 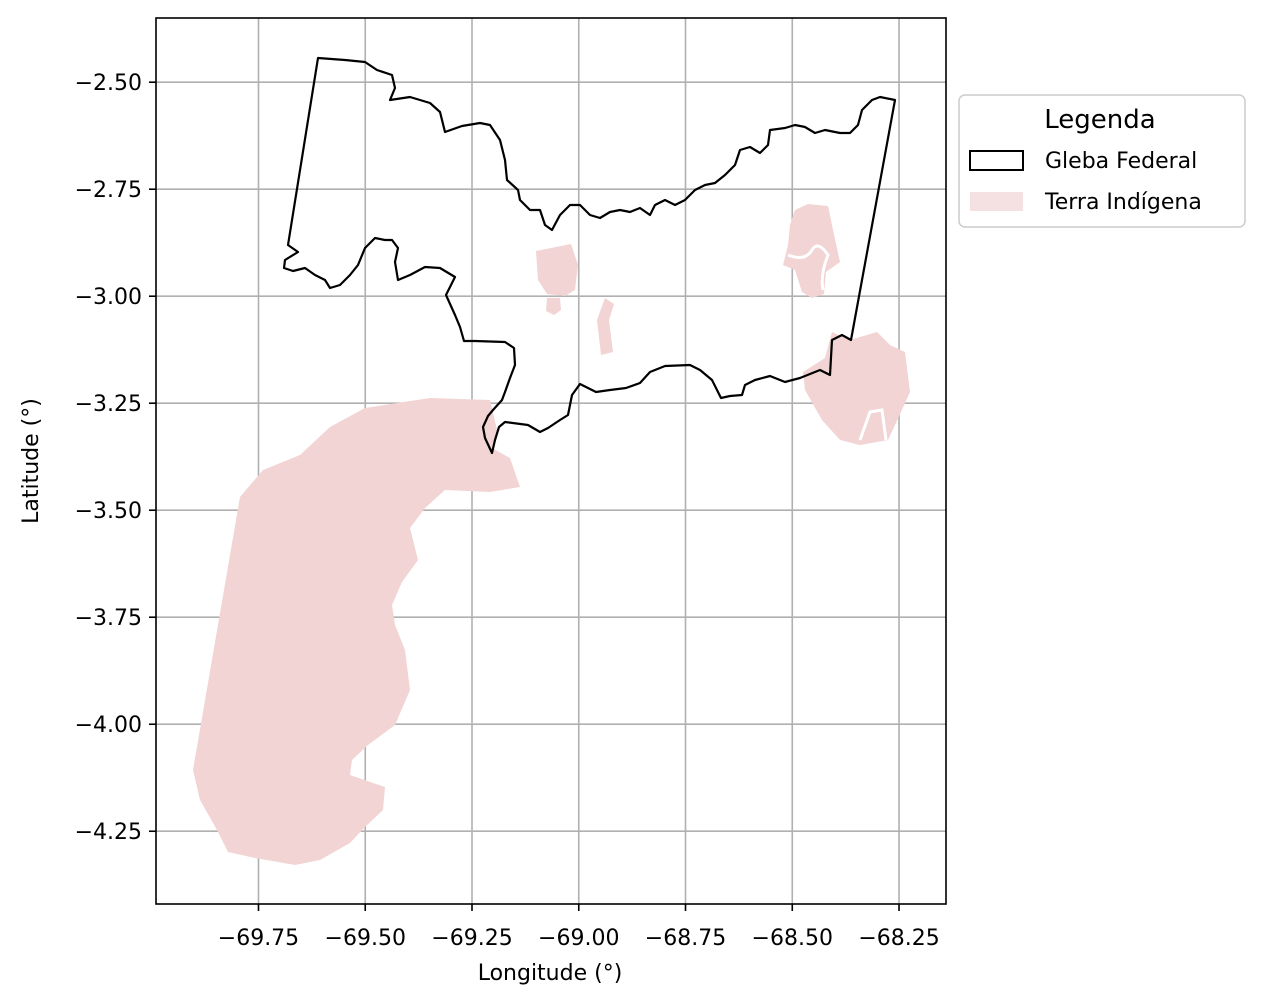 I want to click on y-tick-label: −3.50, so click(x=108, y=511).